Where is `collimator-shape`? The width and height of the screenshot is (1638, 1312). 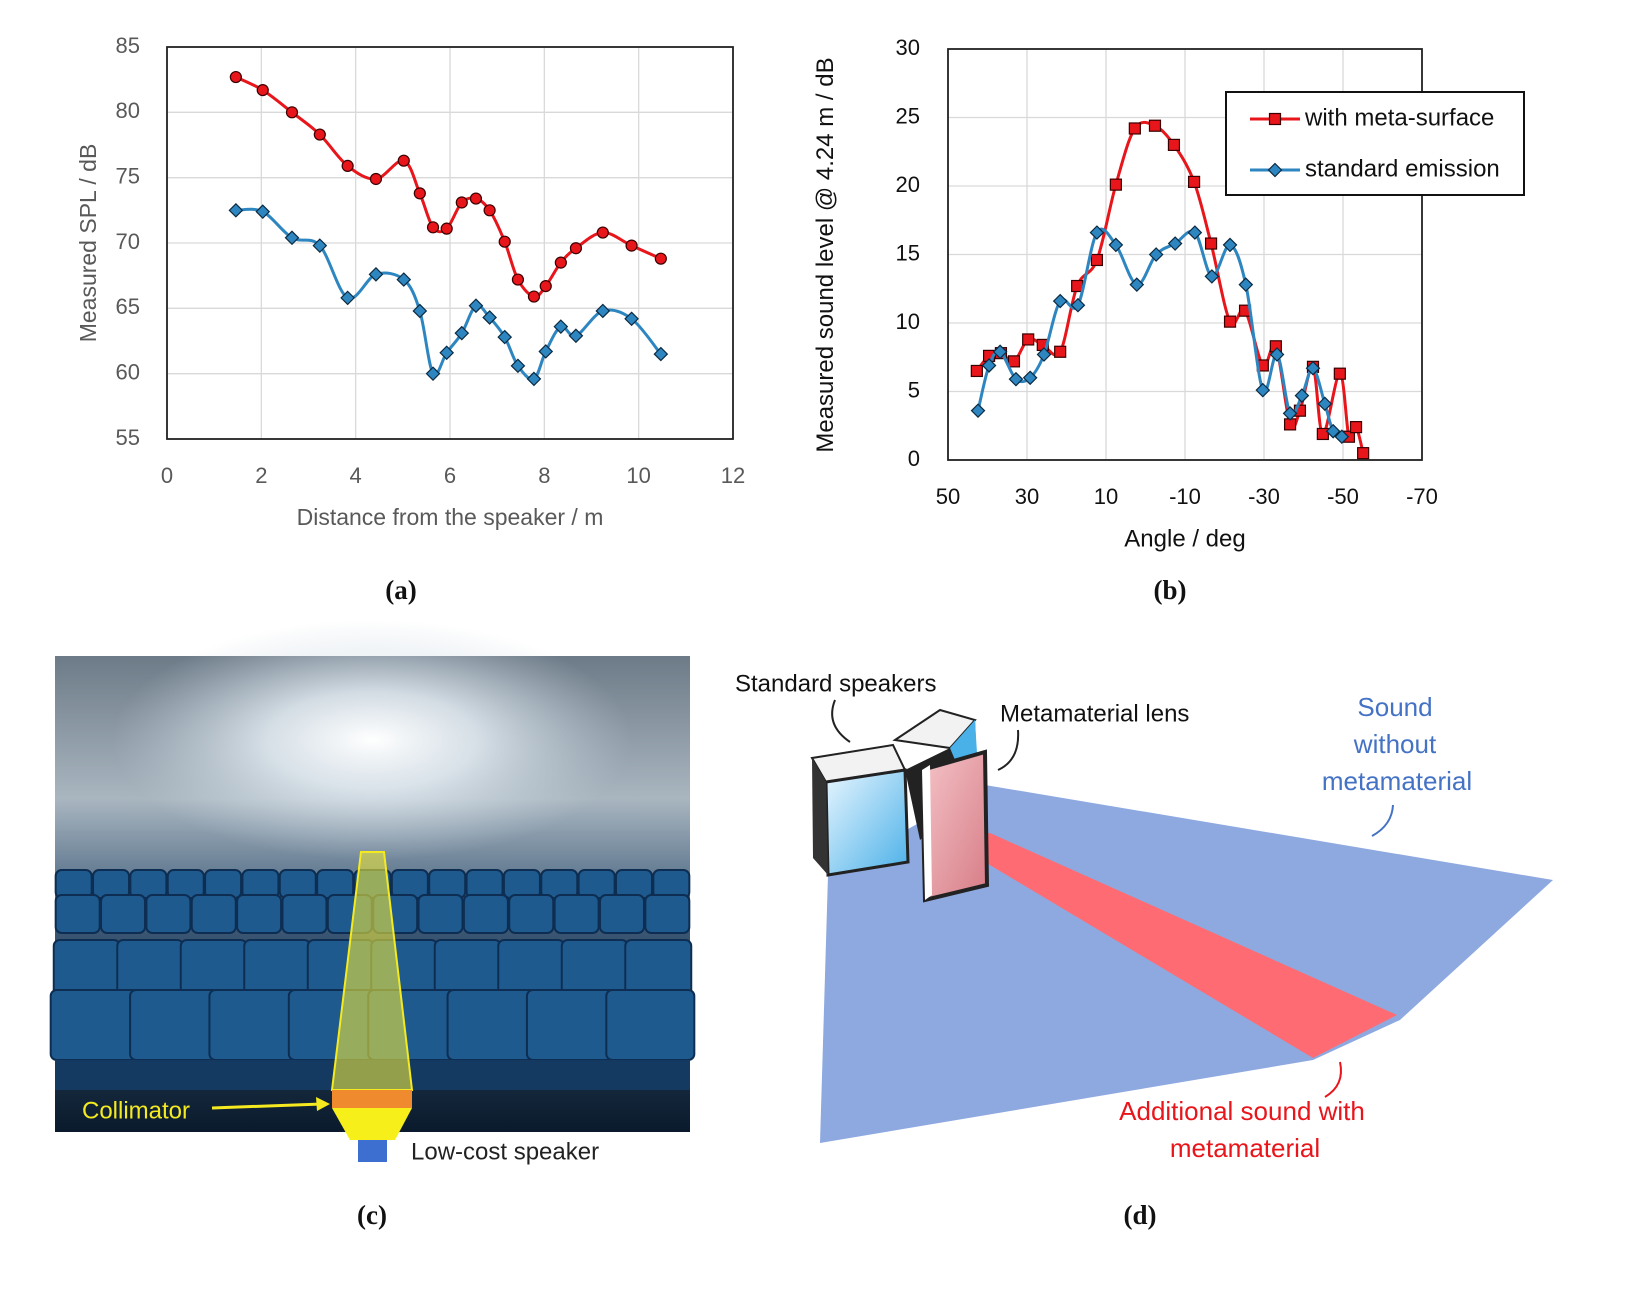 collimator-shape is located at coordinates (372, 1099).